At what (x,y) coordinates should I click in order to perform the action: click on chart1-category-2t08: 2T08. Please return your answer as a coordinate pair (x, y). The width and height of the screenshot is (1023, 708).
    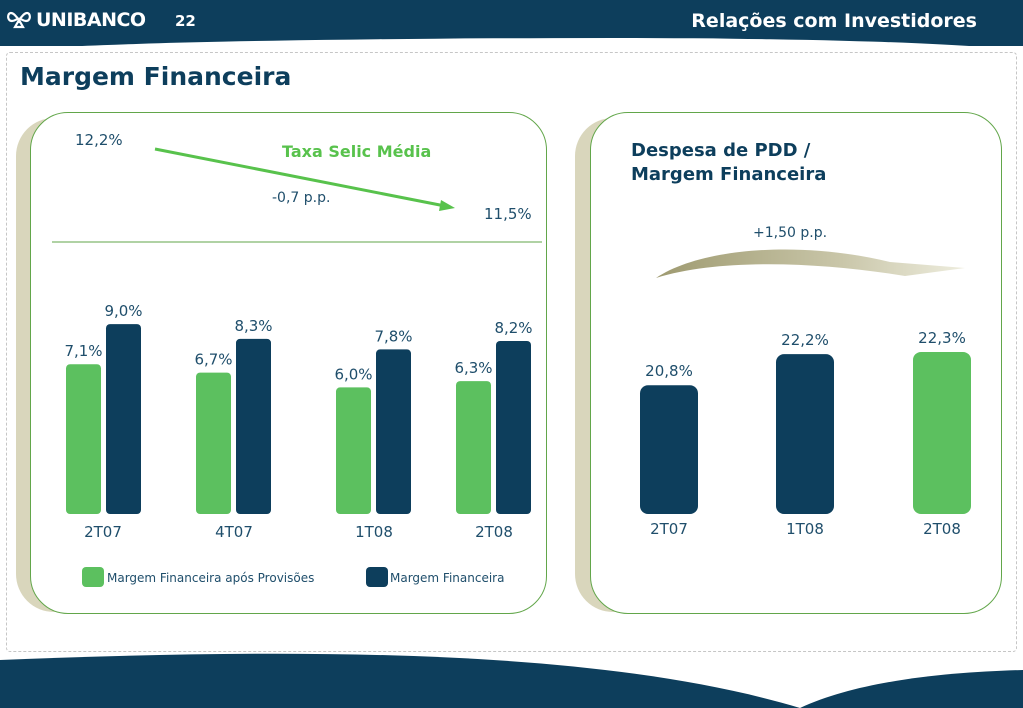
    Looking at the image, I should click on (494, 532).